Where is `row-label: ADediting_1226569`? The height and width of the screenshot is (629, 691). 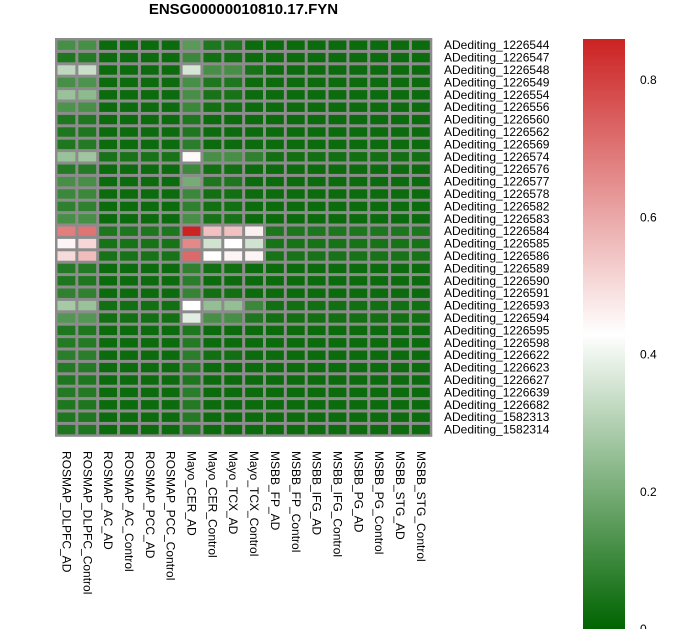 row-label: ADediting_1226569 is located at coordinates (497, 144).